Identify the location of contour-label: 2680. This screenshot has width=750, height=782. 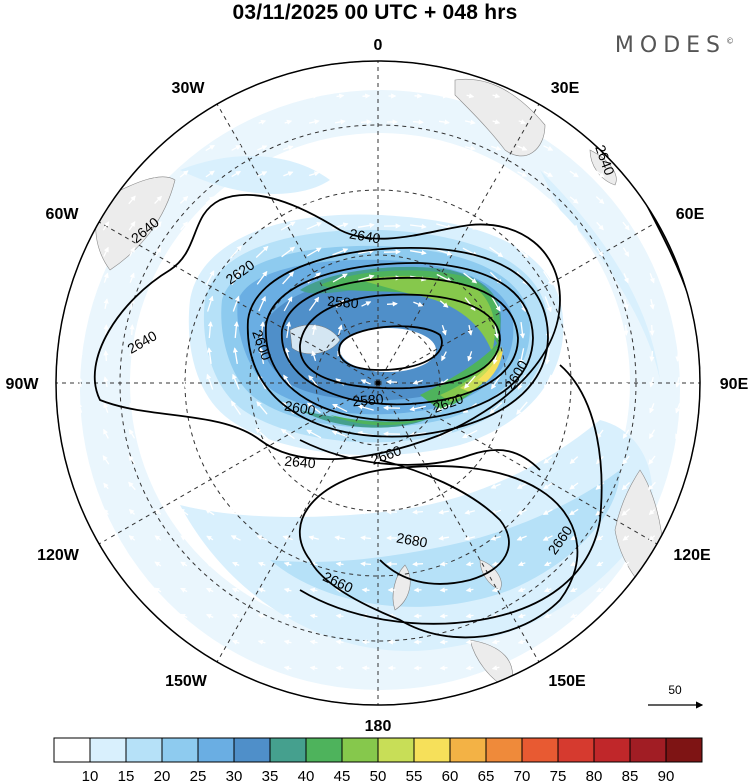
(412, 539).